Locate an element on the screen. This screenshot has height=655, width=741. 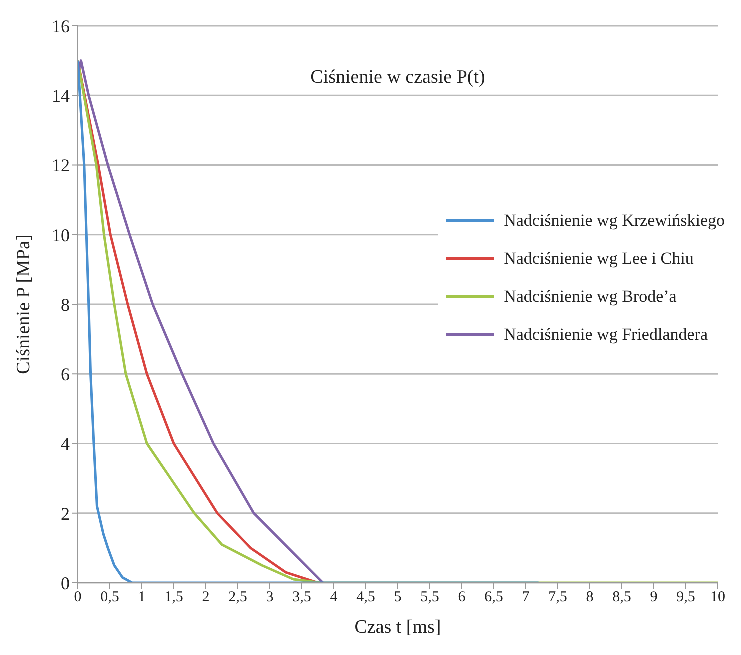
x-tick-label: 4 is located at coordinates (334, 598).